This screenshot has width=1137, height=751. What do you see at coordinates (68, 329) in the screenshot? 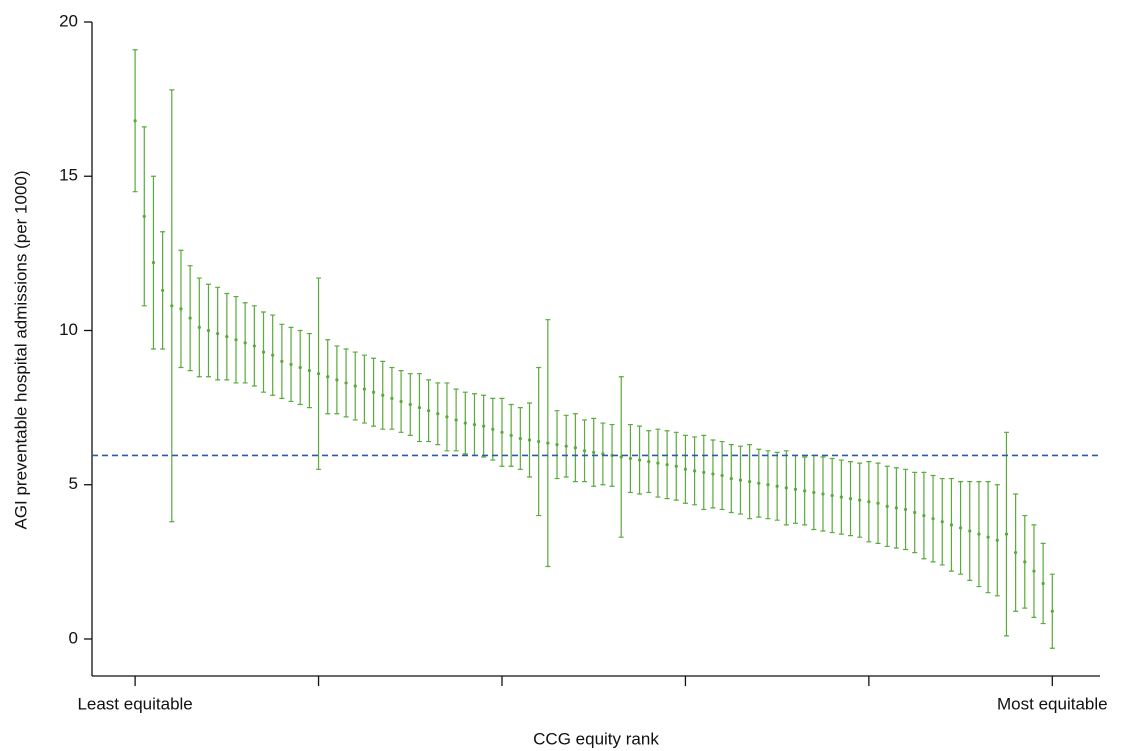
I see `y-tick-label: 10` at bounding box center [68, 329].